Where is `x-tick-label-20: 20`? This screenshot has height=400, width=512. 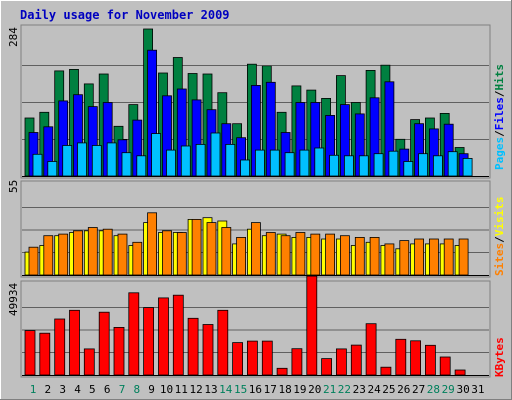 x-tick-label-20: 20 is located at coordinates (314, 389).